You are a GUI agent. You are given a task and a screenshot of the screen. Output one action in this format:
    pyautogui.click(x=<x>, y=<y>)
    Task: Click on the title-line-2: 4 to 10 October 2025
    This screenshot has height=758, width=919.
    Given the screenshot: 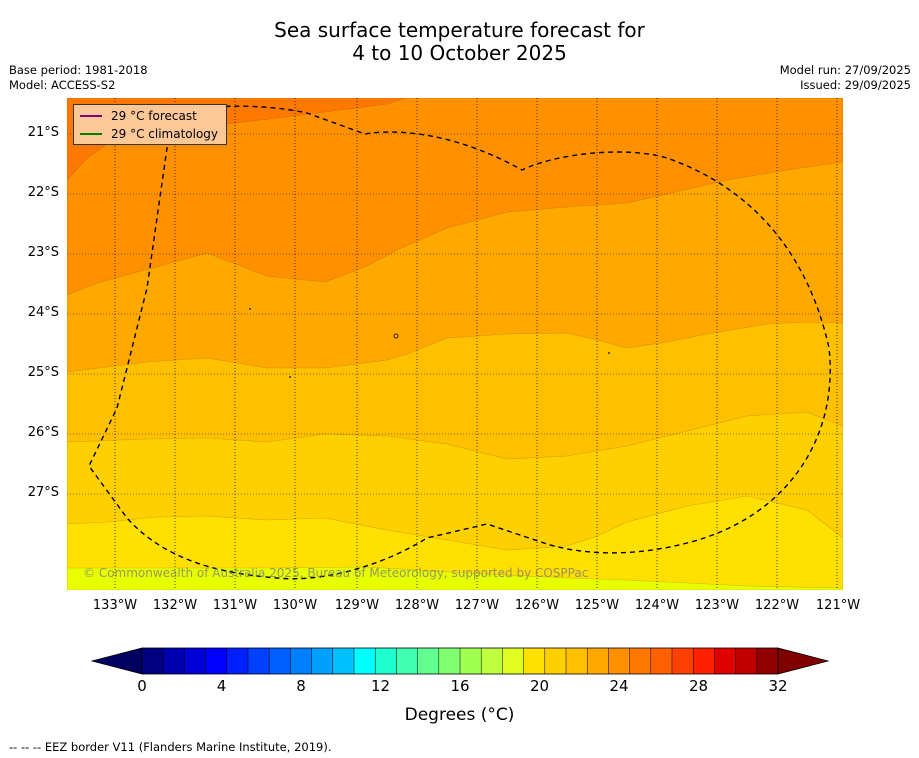 What is the action you would take?
    pyautogui.click(x=459, y=53)
    